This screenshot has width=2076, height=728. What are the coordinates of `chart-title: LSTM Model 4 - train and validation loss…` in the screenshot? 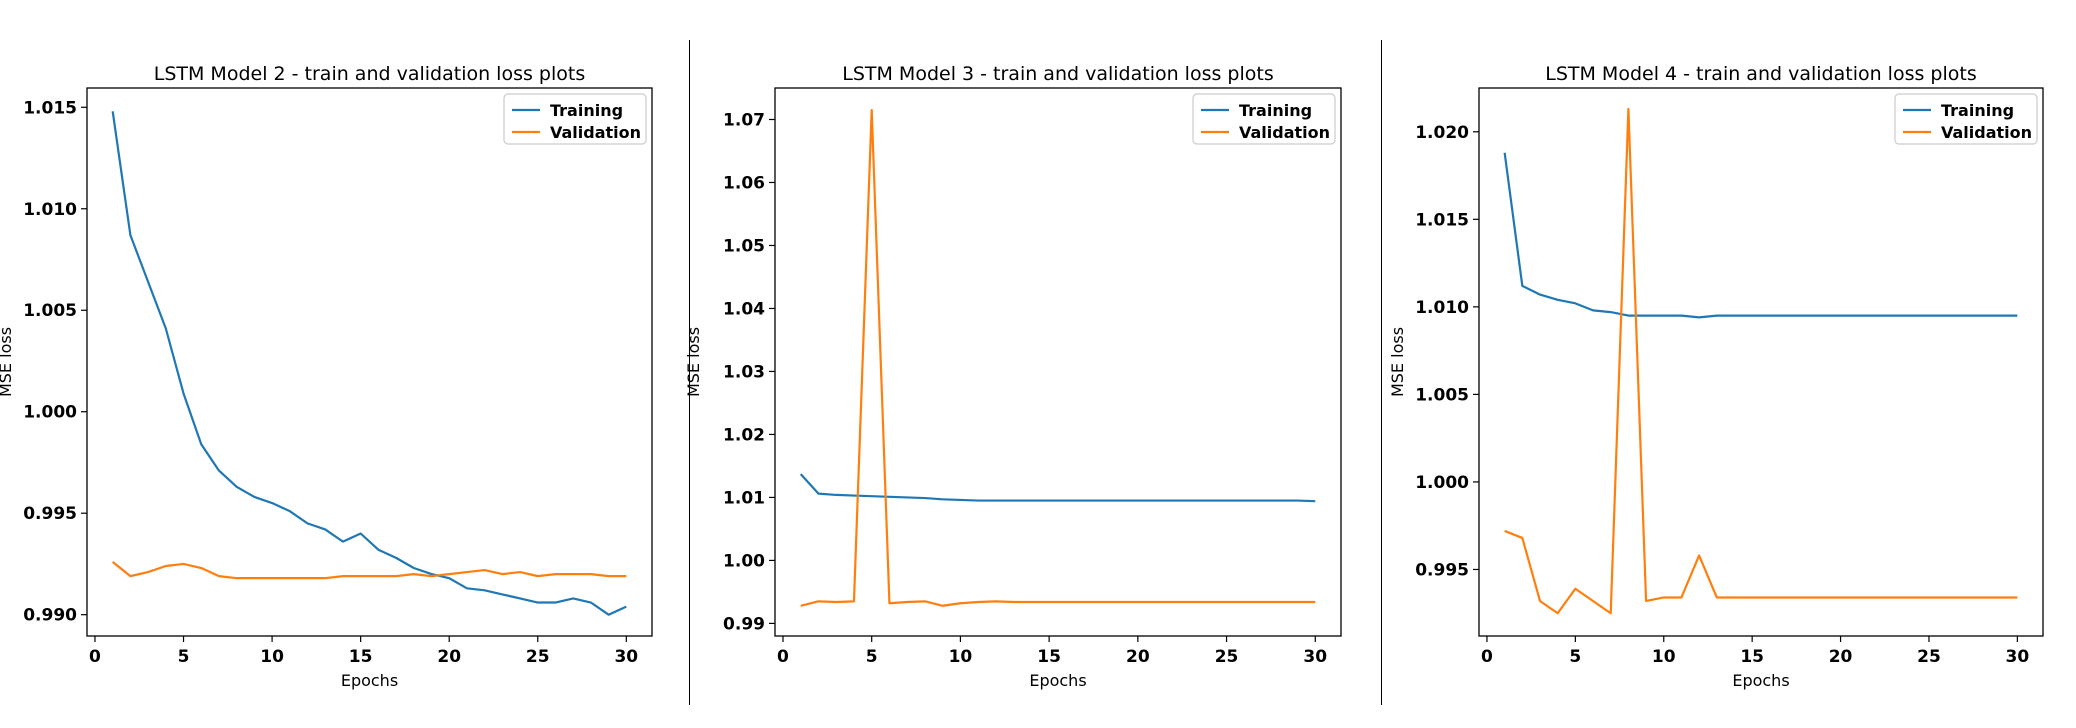 It's located at (1760, 74).